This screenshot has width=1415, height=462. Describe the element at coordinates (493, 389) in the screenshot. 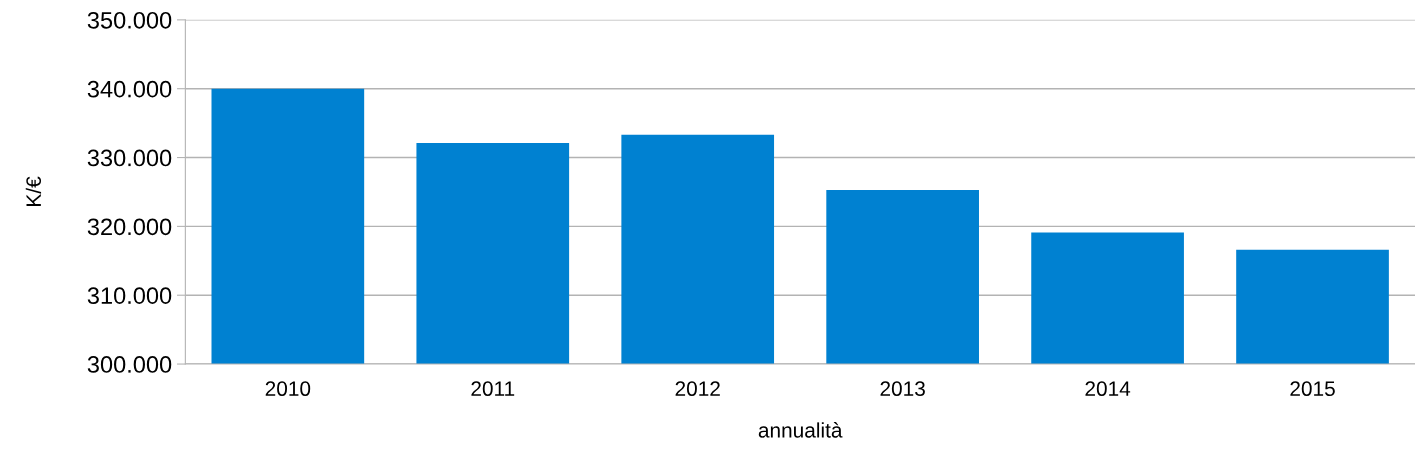

I see `x-tick-label: 2011` at that location.